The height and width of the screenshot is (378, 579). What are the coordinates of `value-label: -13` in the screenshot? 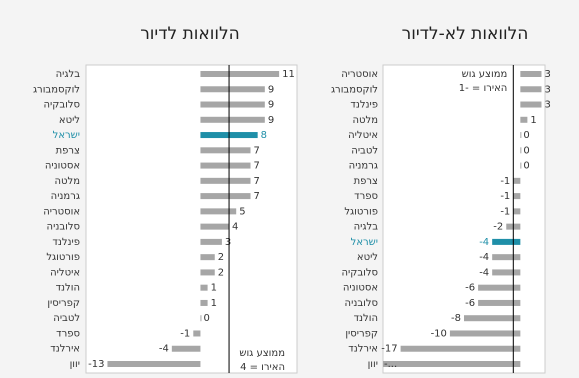 It's located at (96, 364).